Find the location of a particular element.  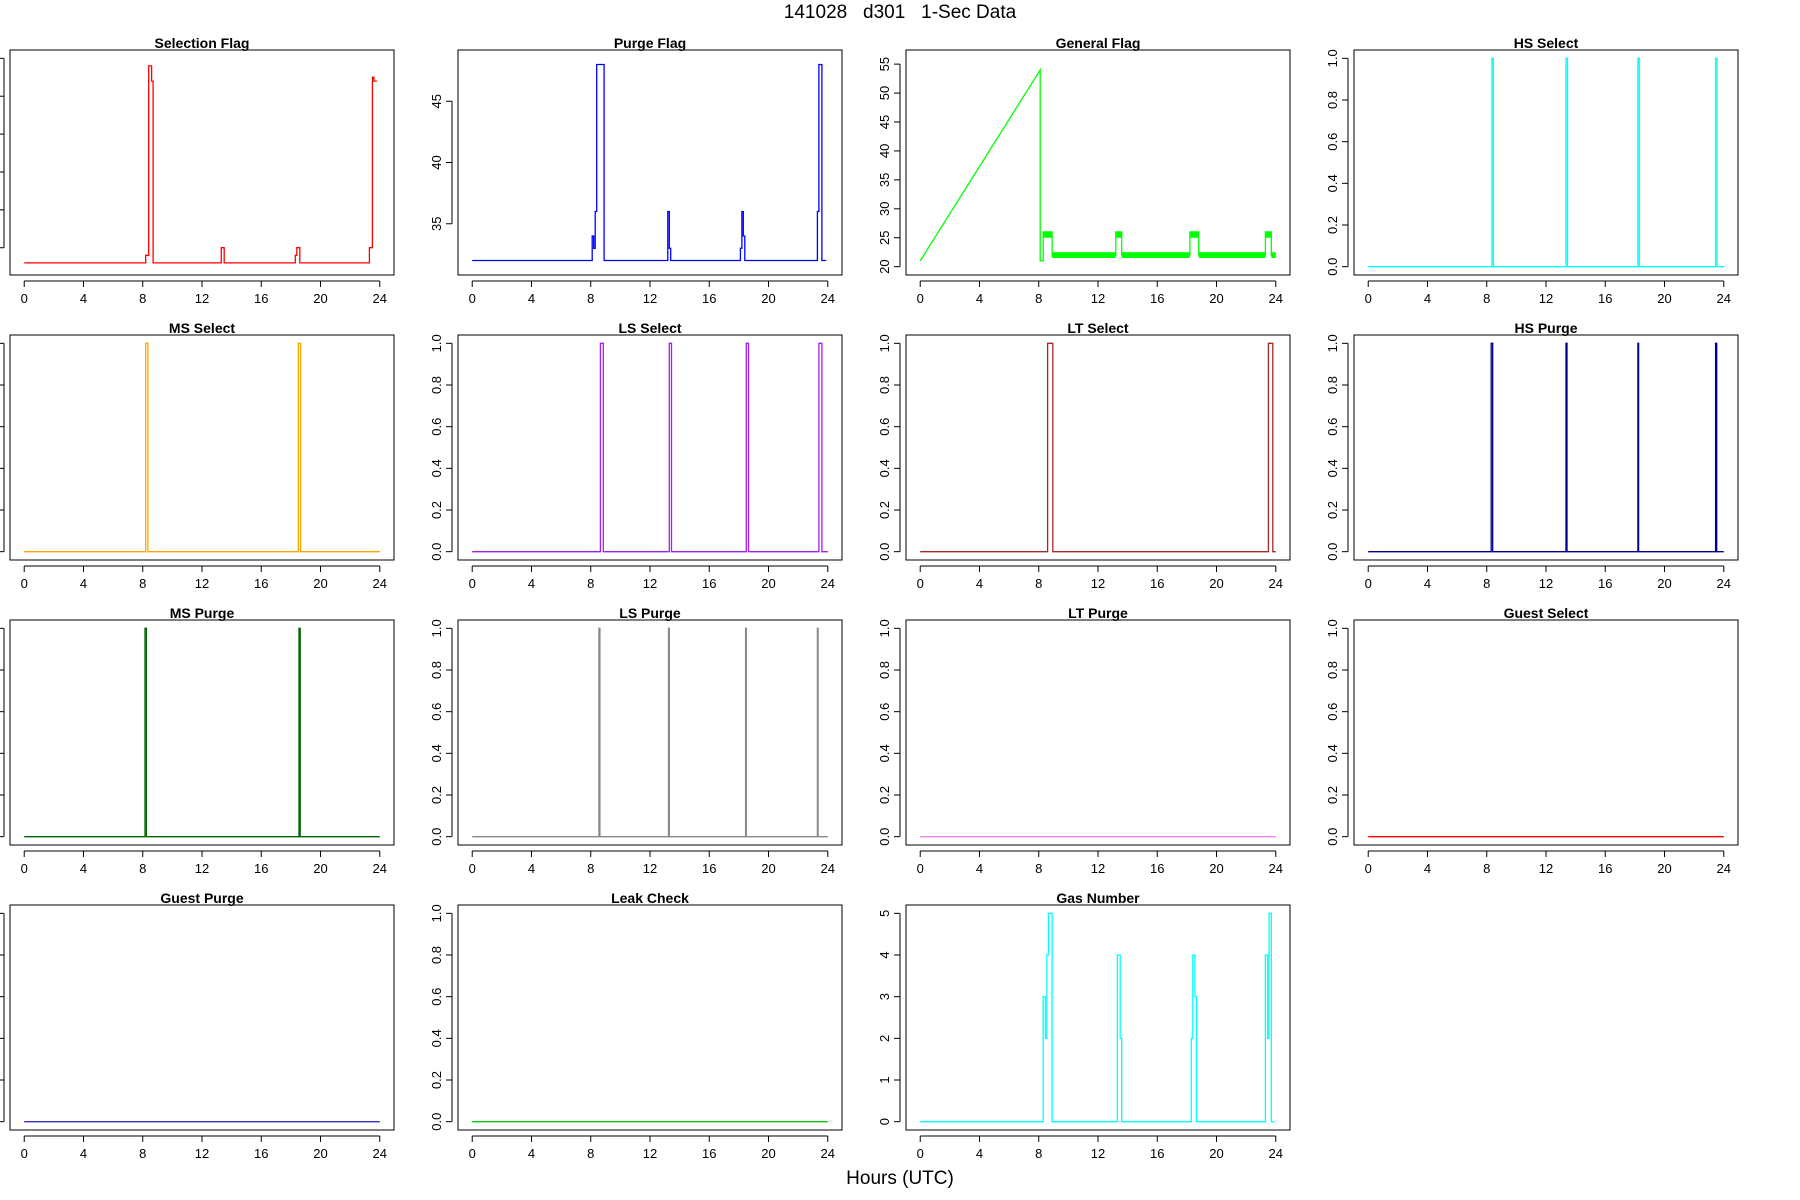

panel-12: Guest Purge 0 4 8 12 16 20 24 0.00.20.40.60.81.0 is located at coordinates (197, 1025).